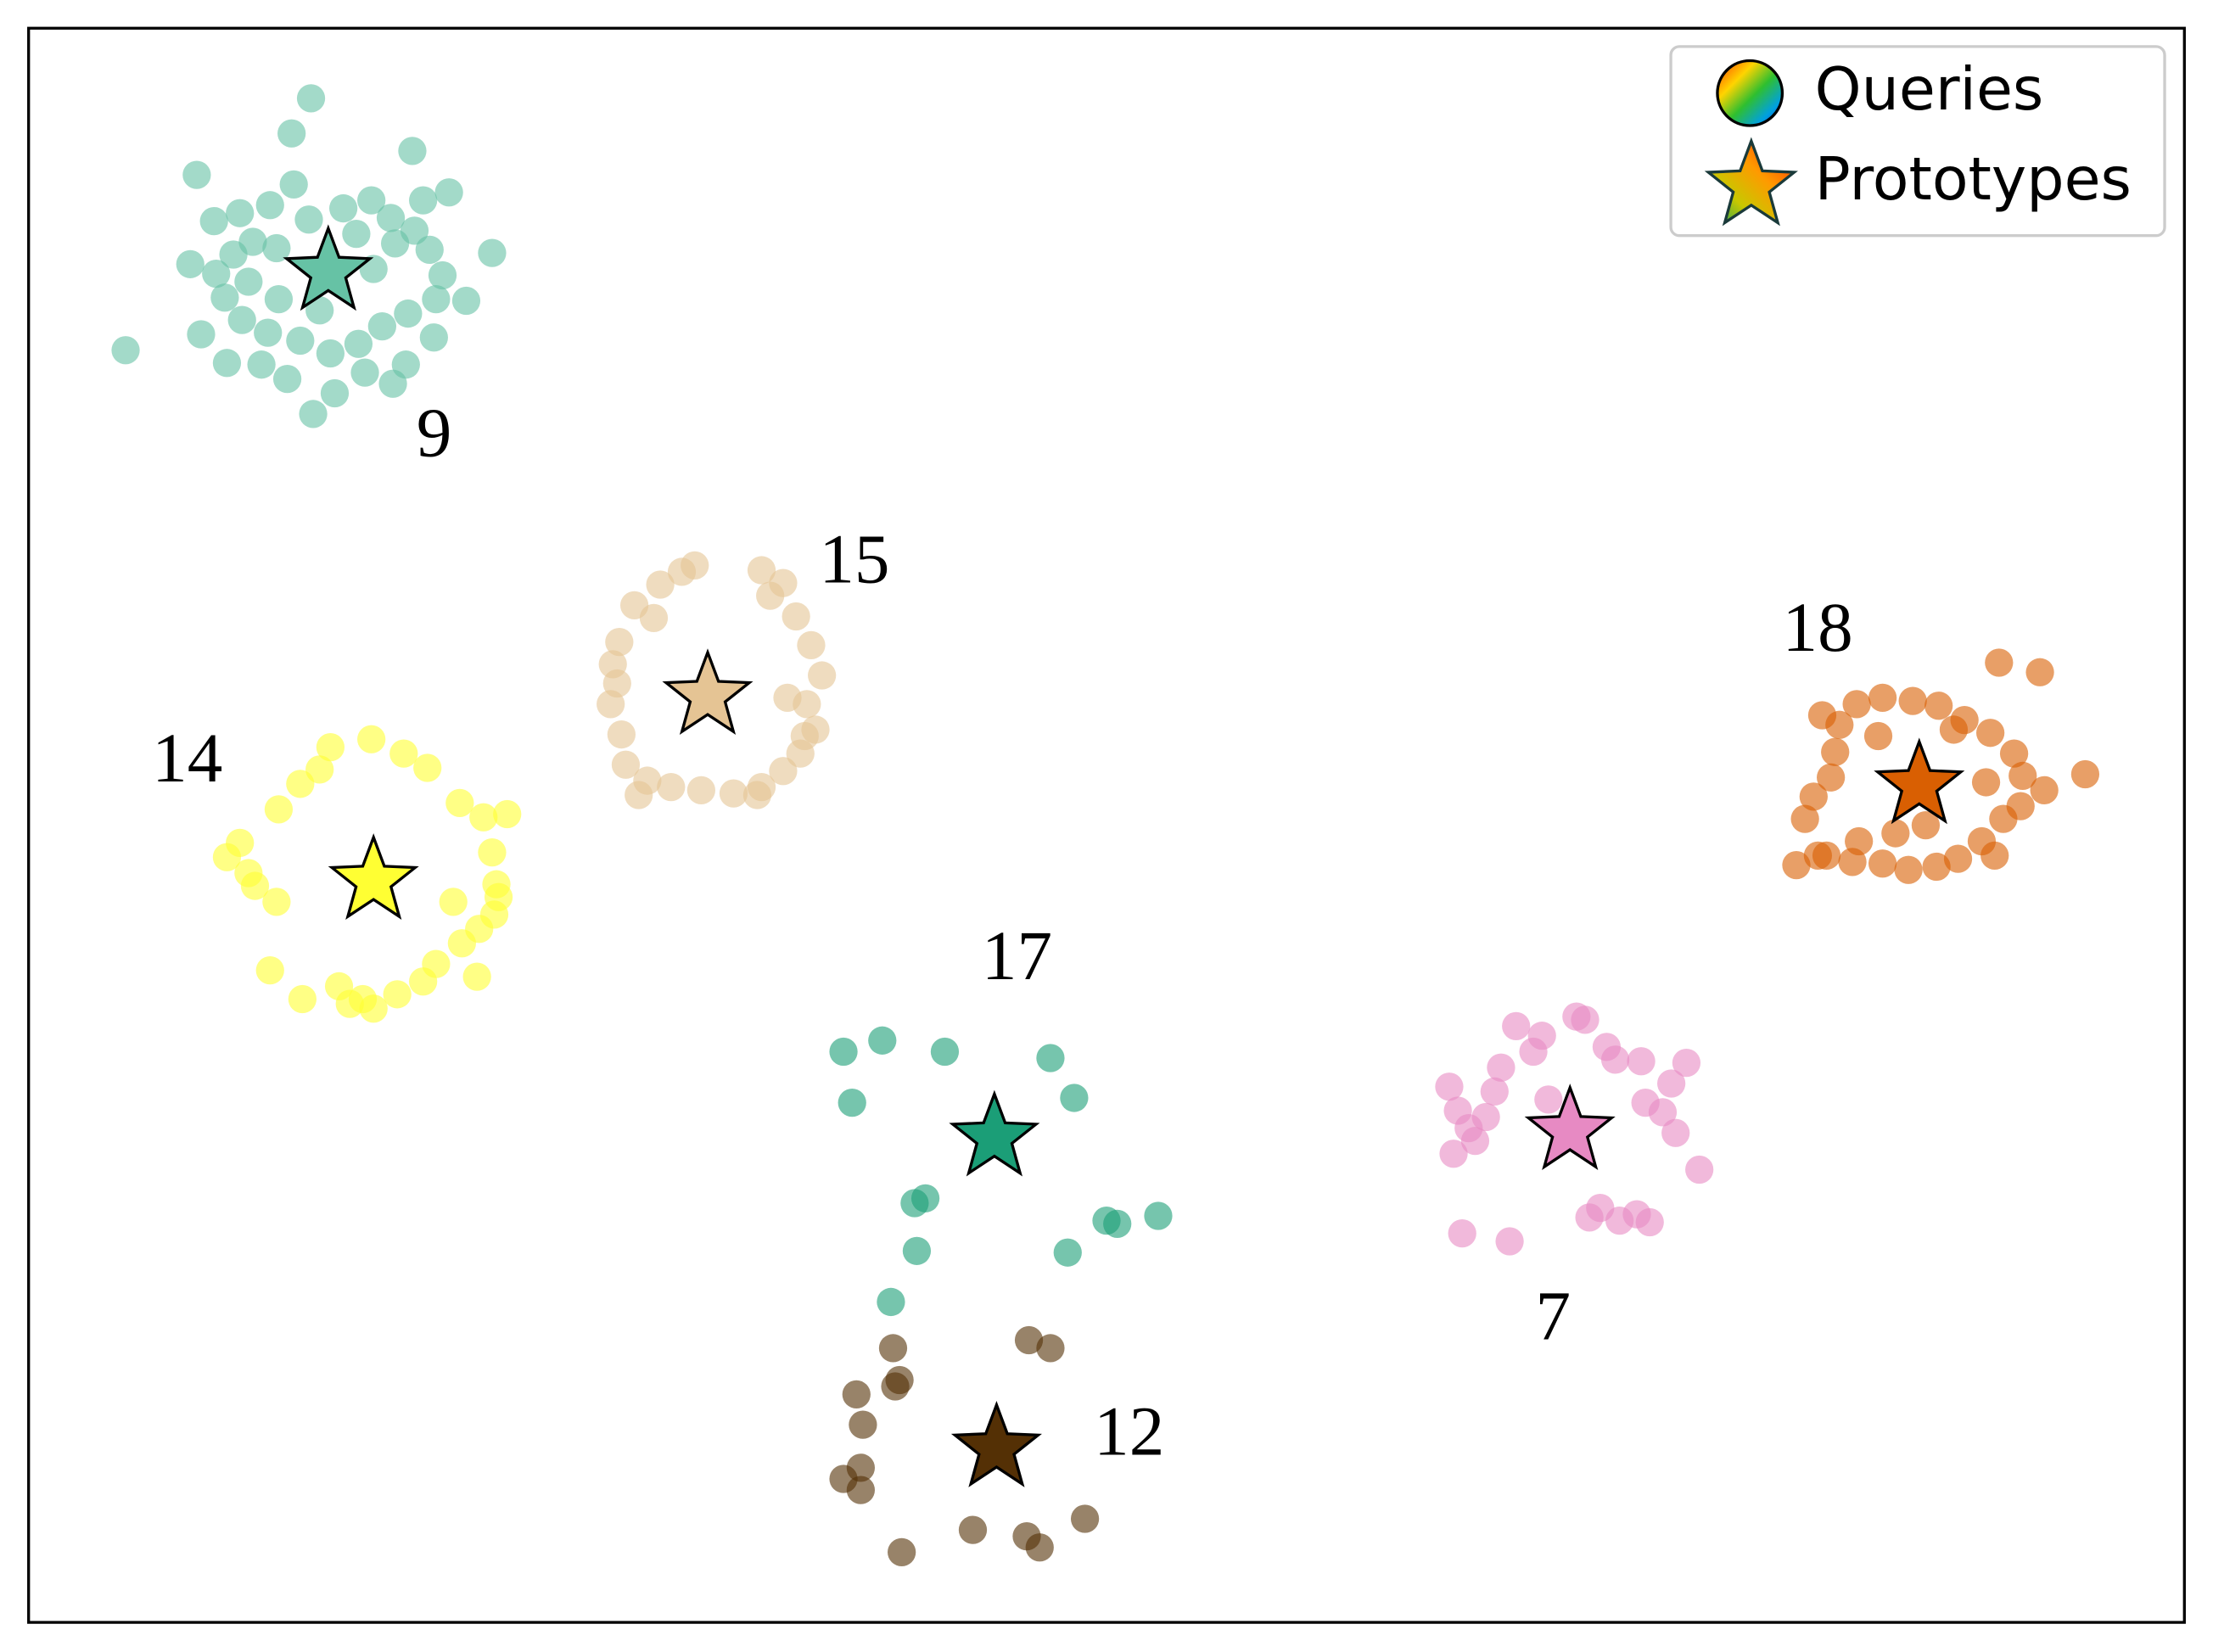 This screenshot has height=1652, width=2213. Describe the element at coordinates (187, 758) in the screenshot. I see `cluster-label: 14` at that location.